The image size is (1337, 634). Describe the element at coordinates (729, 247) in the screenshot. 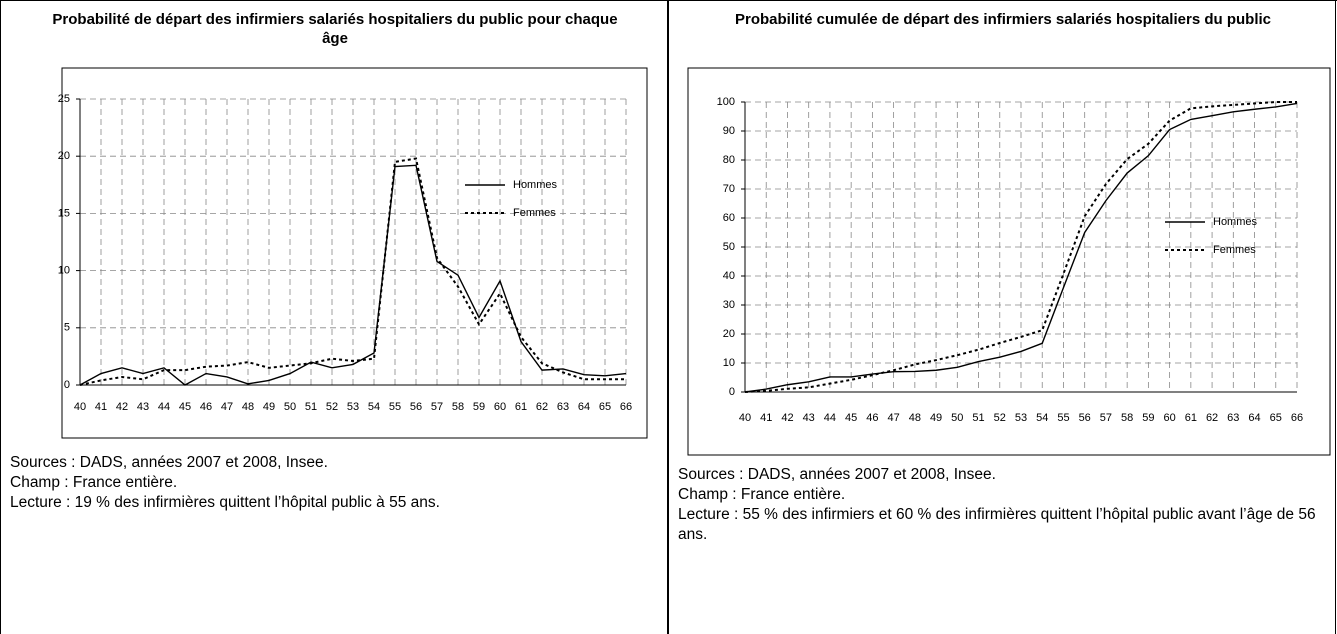

I see `y-tick-label: 50` at that location.